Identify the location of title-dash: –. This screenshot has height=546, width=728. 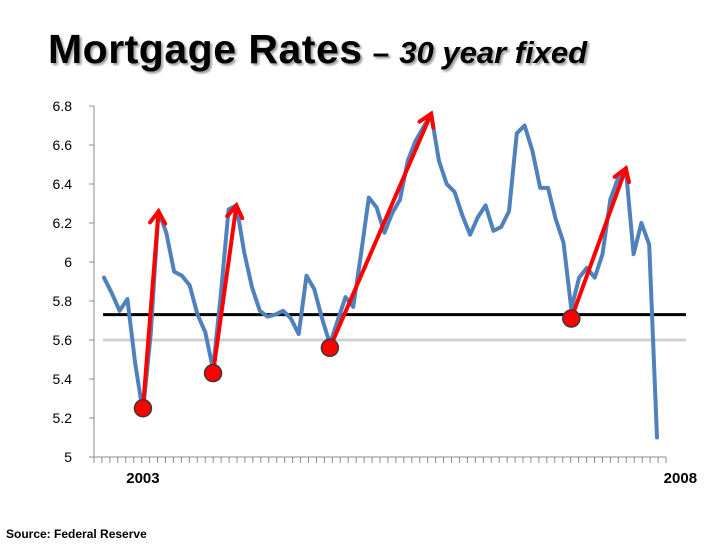
(381, 53).